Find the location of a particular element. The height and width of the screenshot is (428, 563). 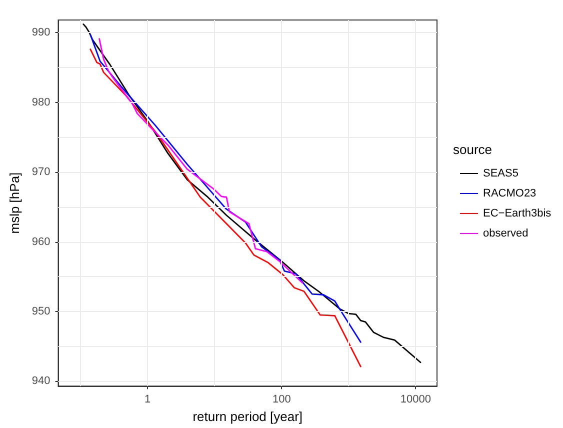

legend-label: EC−Earth3bis is located at coordinates (517, 214).